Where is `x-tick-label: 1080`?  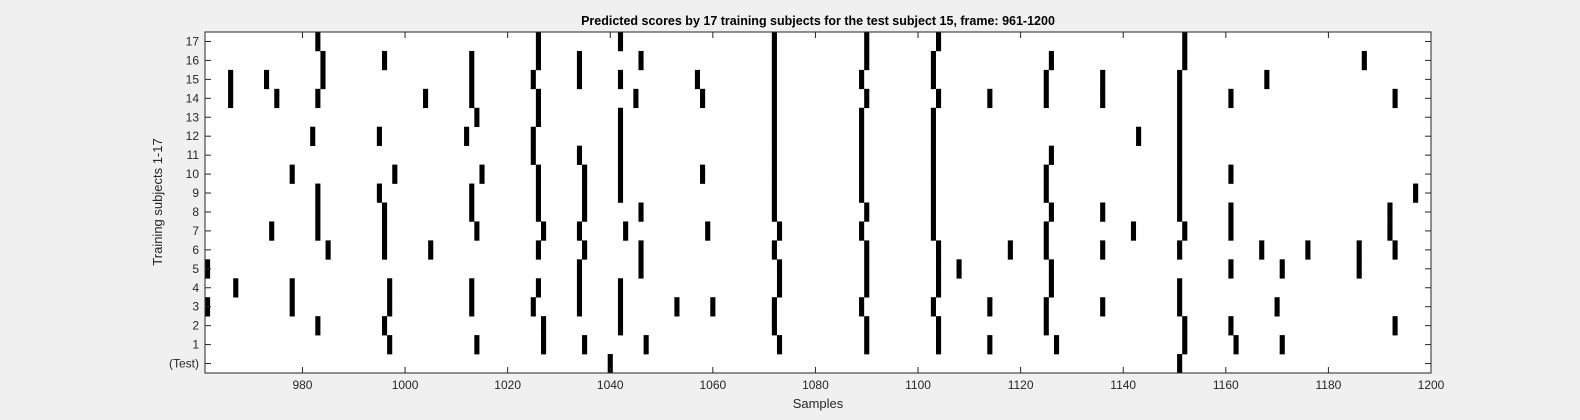 x-tick-label: 1080 is located at coordinates (815, 385).